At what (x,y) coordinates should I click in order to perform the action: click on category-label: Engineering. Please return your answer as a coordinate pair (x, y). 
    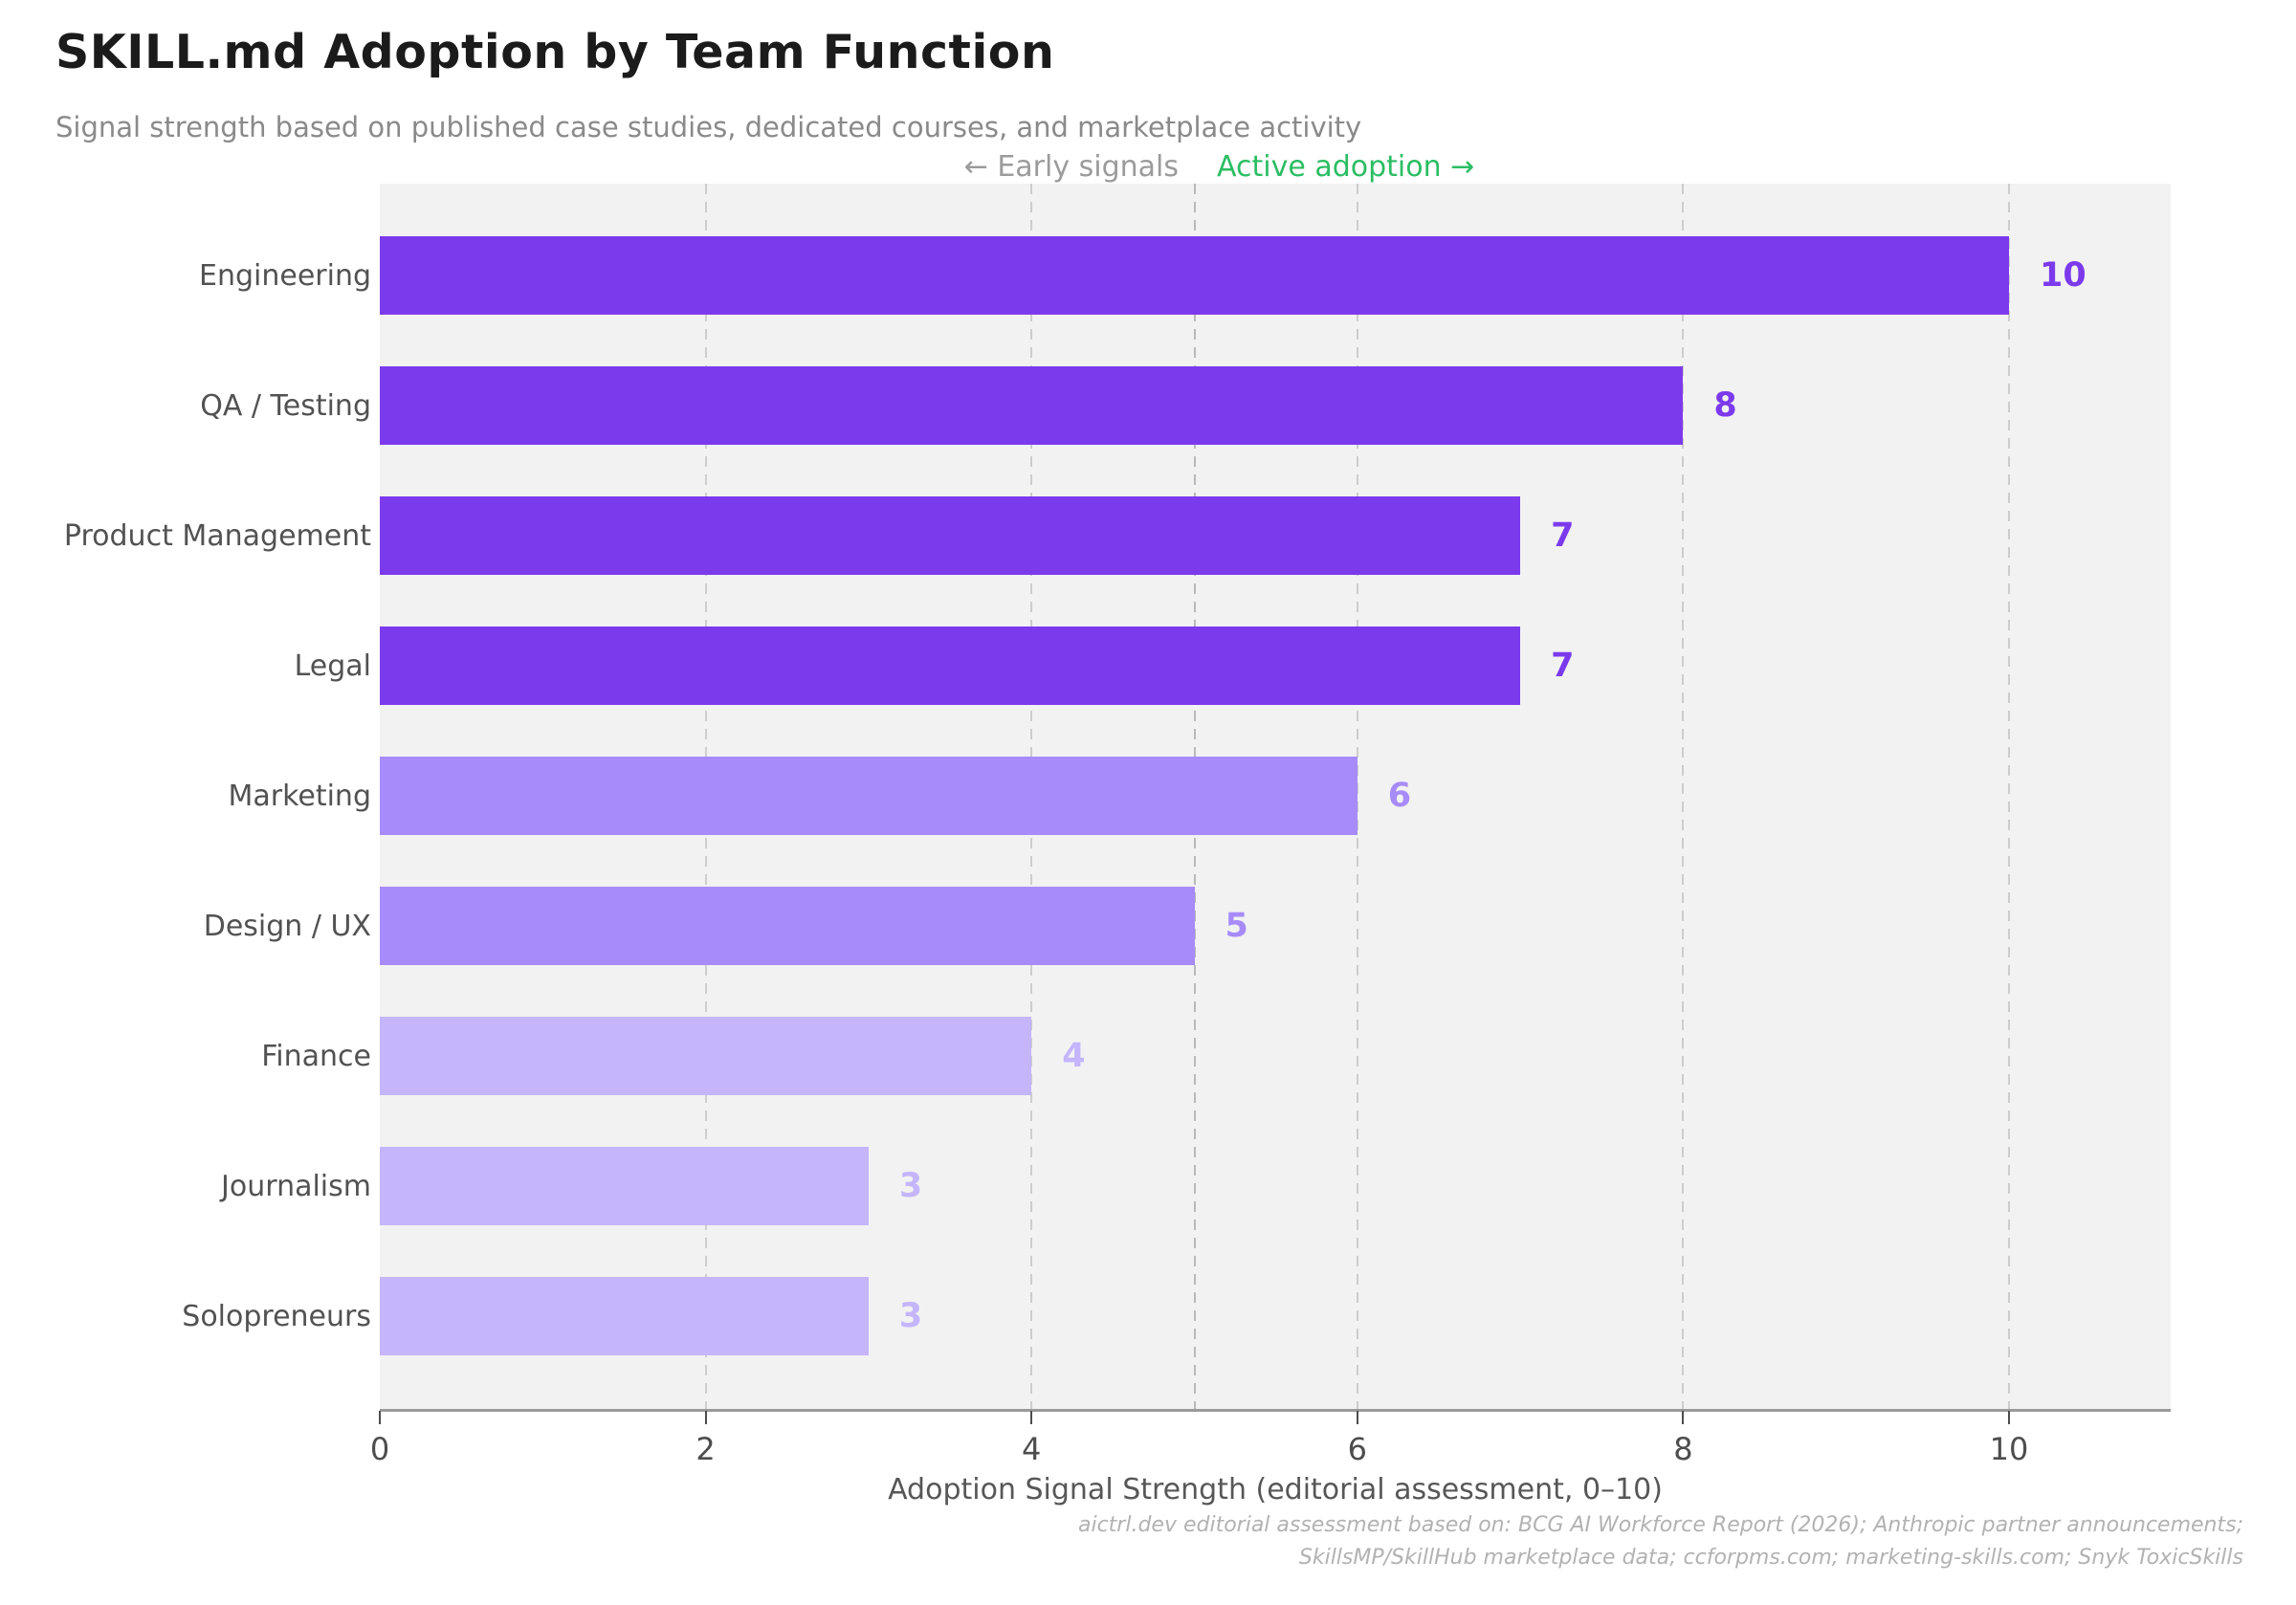
    Looking at the image, I should click on (285, 275).